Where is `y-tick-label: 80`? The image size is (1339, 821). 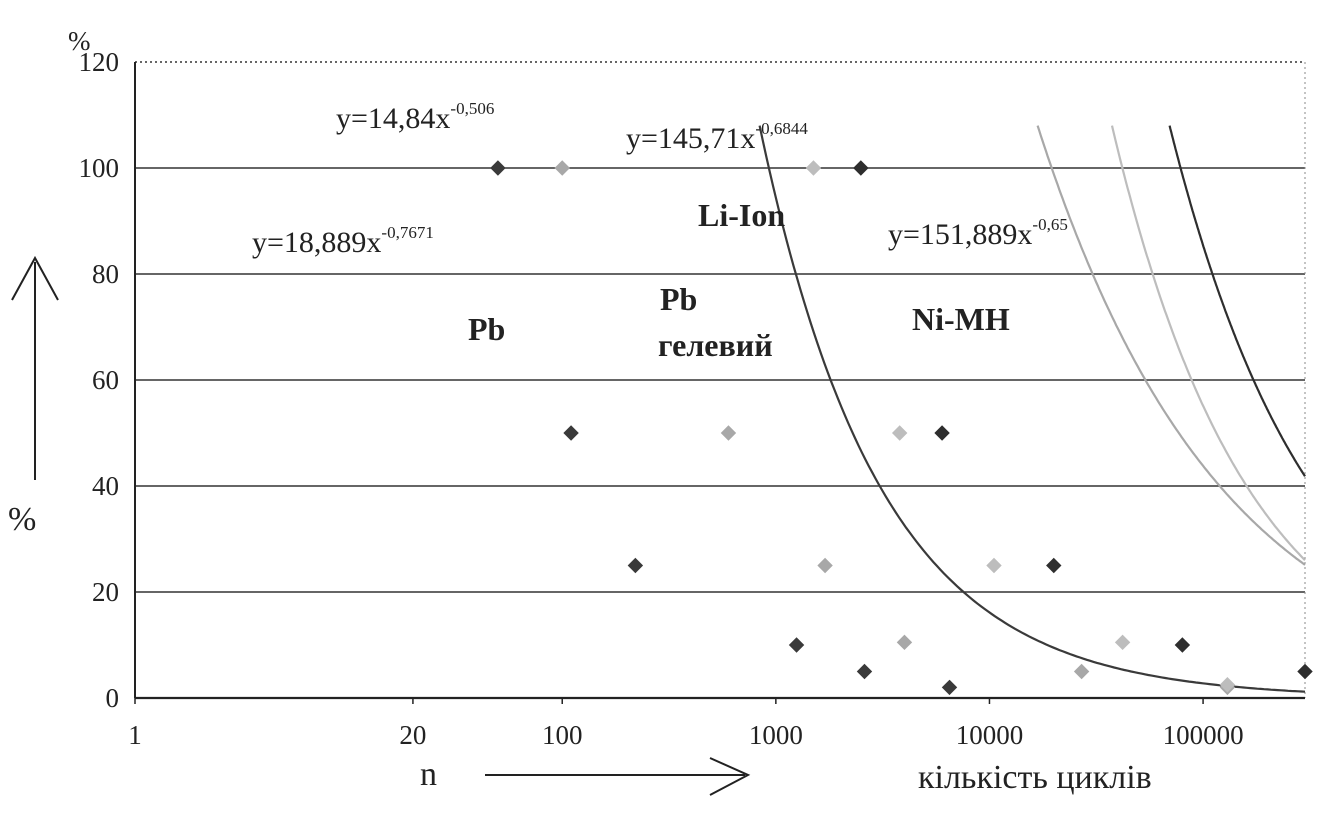
y-tick-label: 80 is located at coordinates (105, 274).